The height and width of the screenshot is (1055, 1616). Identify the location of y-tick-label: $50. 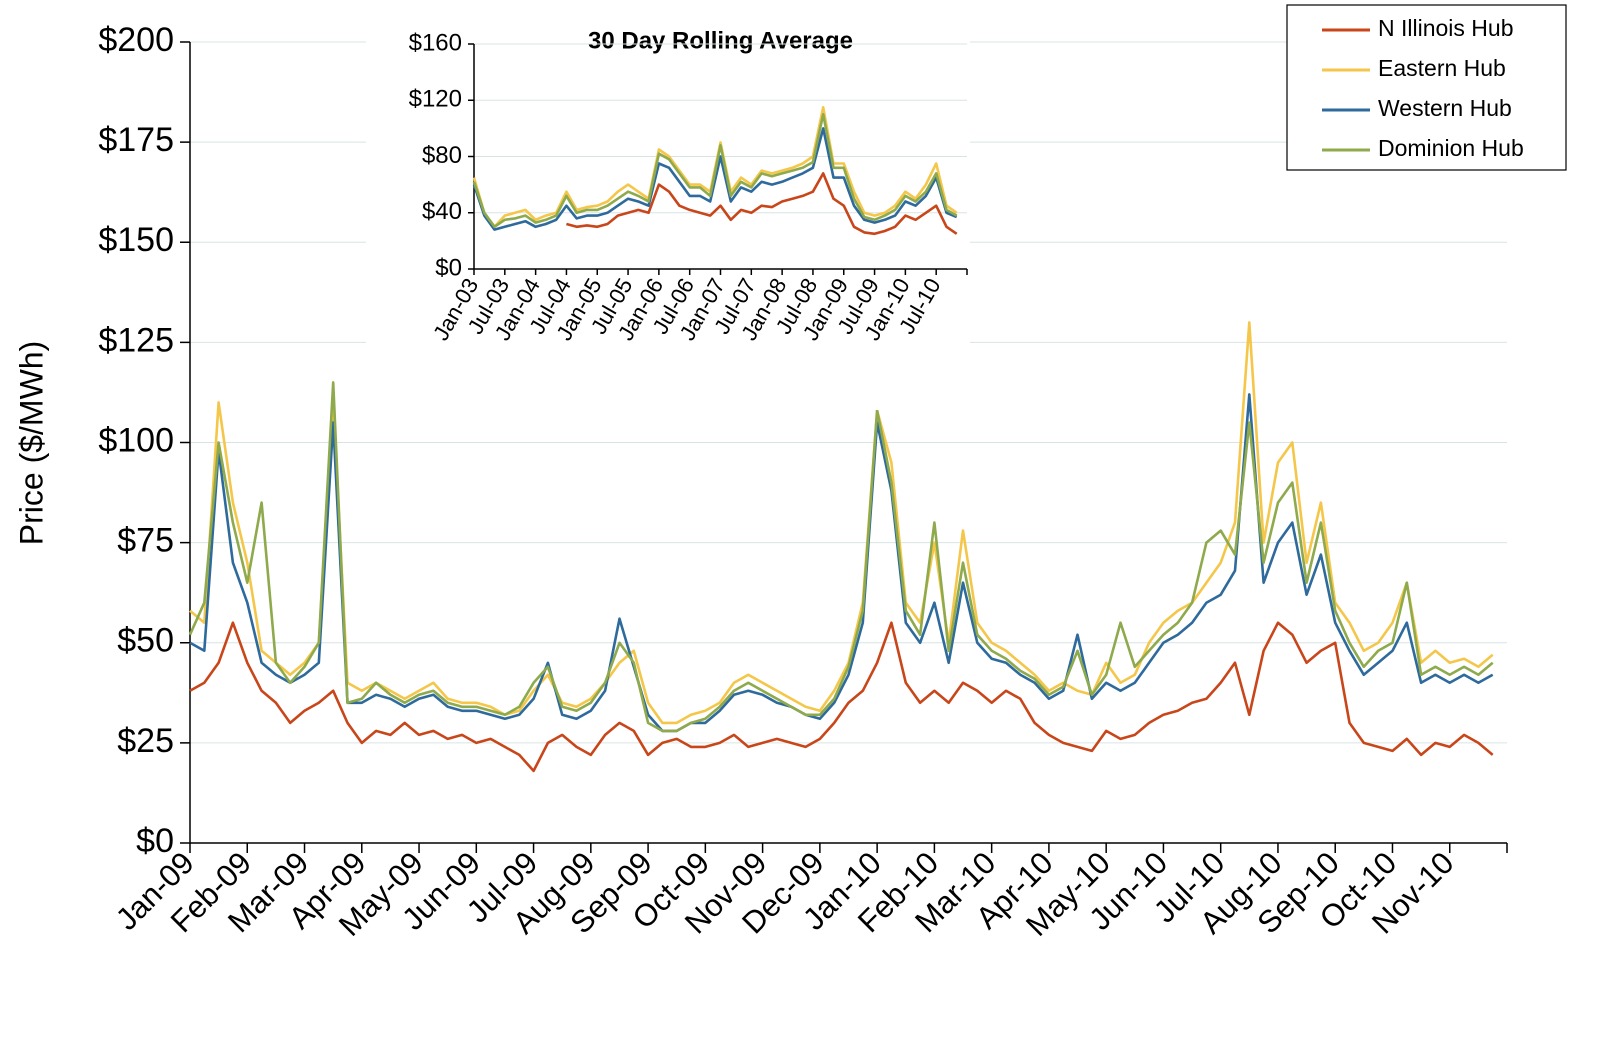
(145, 641).